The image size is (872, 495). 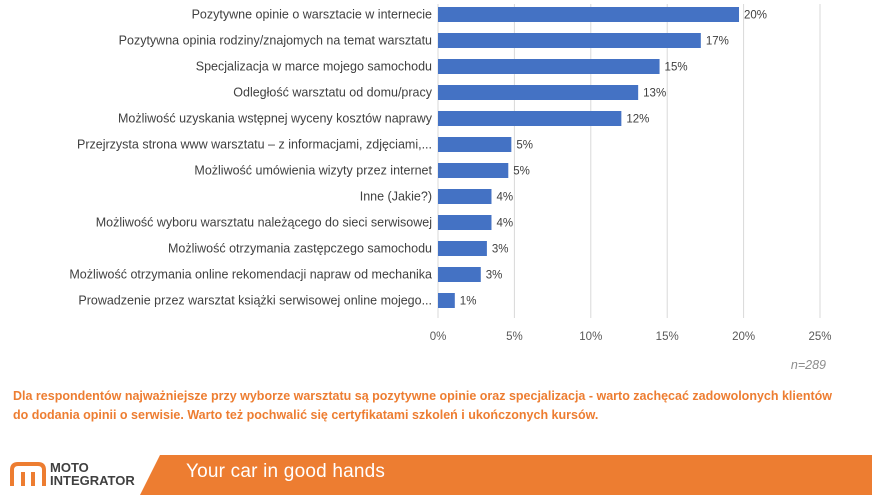 What do you see at coordinates (69, 467) in the screenshot?
I see `logo-line-1: MOTO` at bounding box center [69, 467].